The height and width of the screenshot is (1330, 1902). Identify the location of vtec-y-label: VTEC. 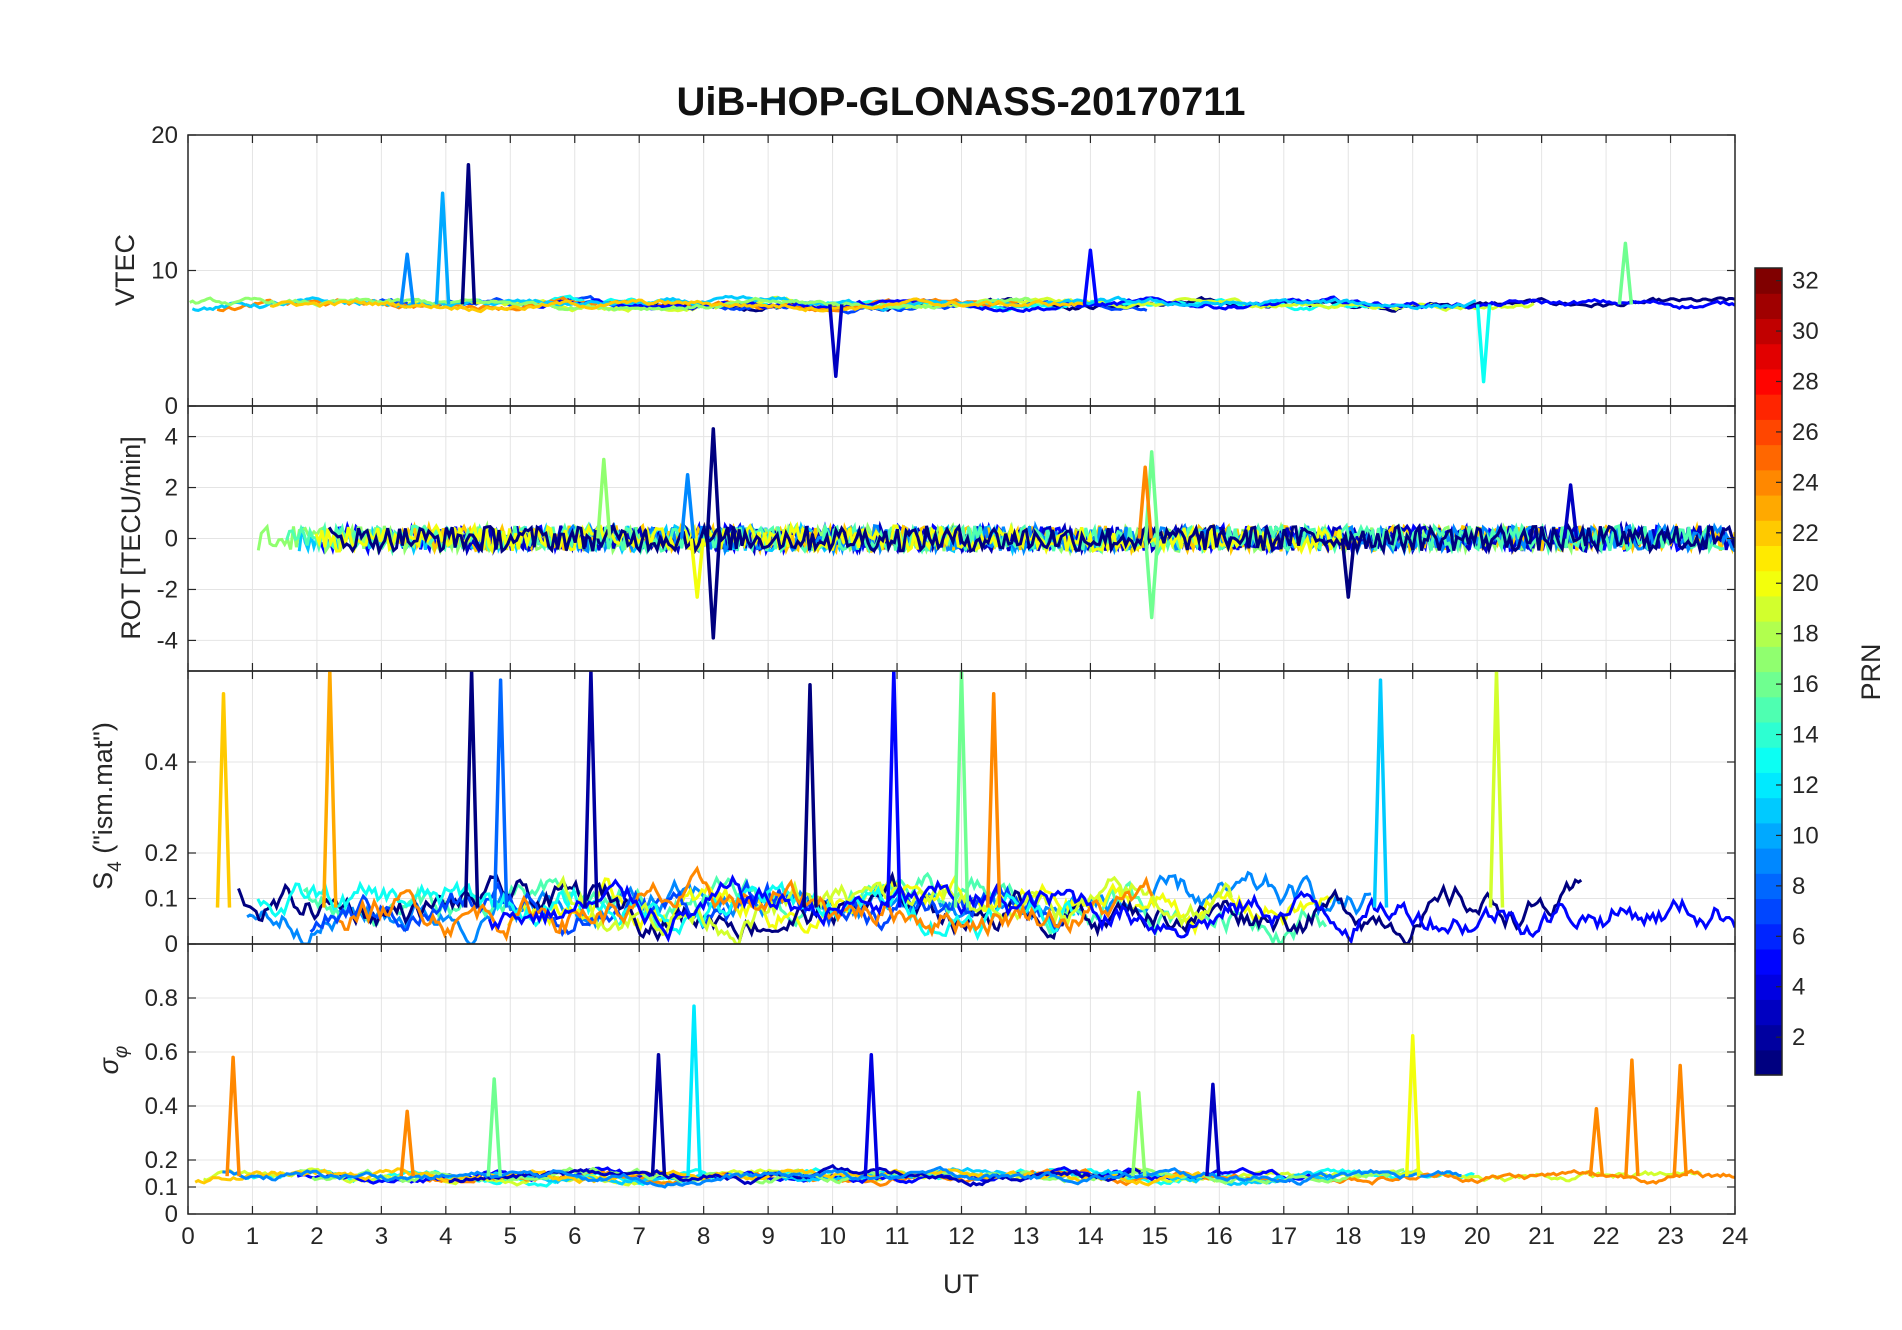
(125, 270).